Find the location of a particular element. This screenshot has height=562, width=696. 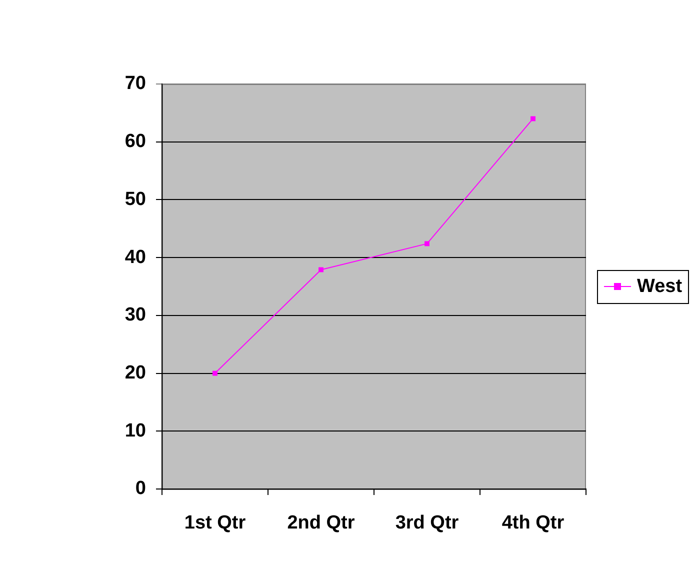

x-tick-label: 3rd Qtr is located at coordinates (427, 523).